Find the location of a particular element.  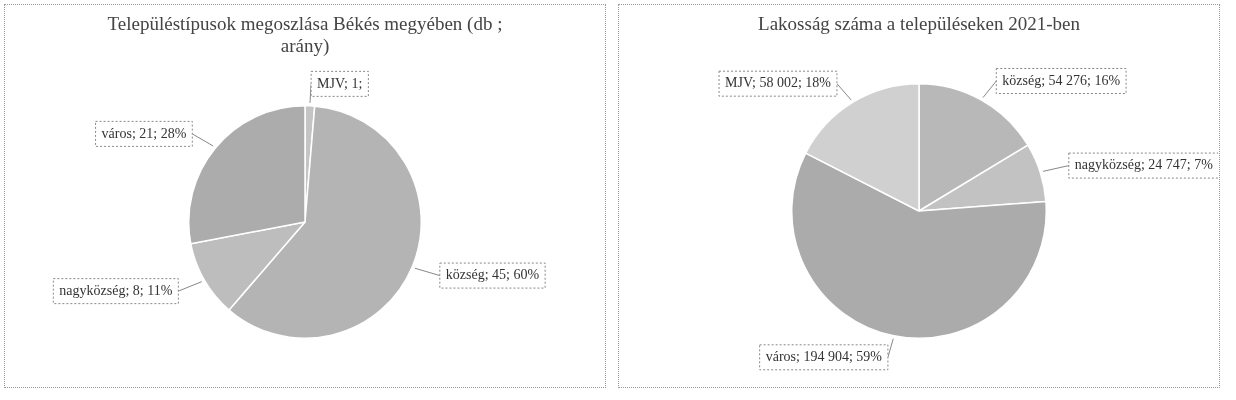

slice-label: város; 21; 28% is located at coordinates (144, 133).